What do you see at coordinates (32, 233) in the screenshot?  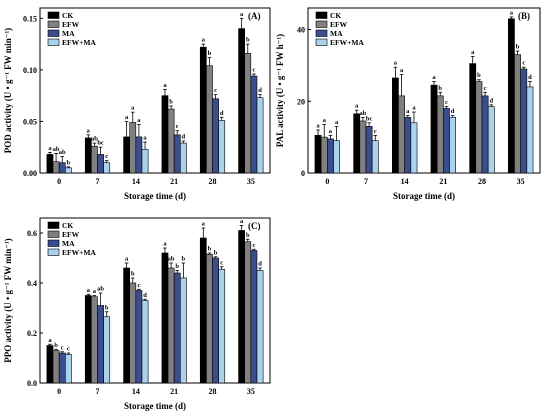 I see `y-tick-label: 0.6` at bounding box center [32, 233].